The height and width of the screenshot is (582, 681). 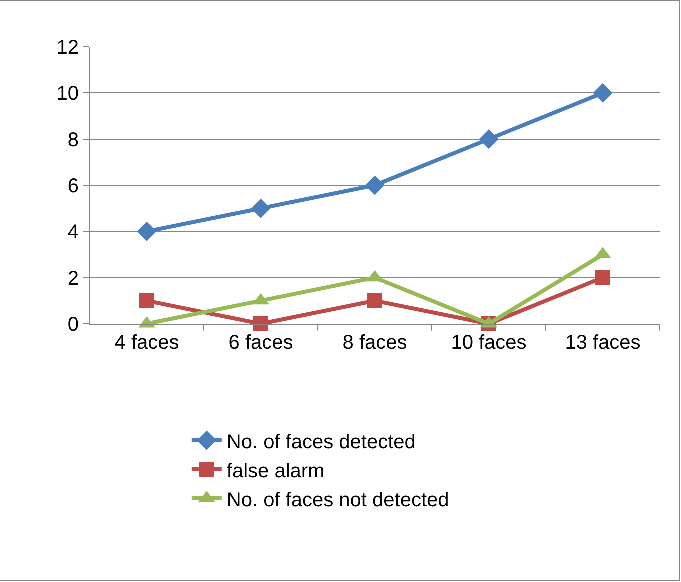 What do you see at coordinates (261, 343) in the screenshot?
I see `x-tick-label: 6 faces` at bounding box center [261, 343].